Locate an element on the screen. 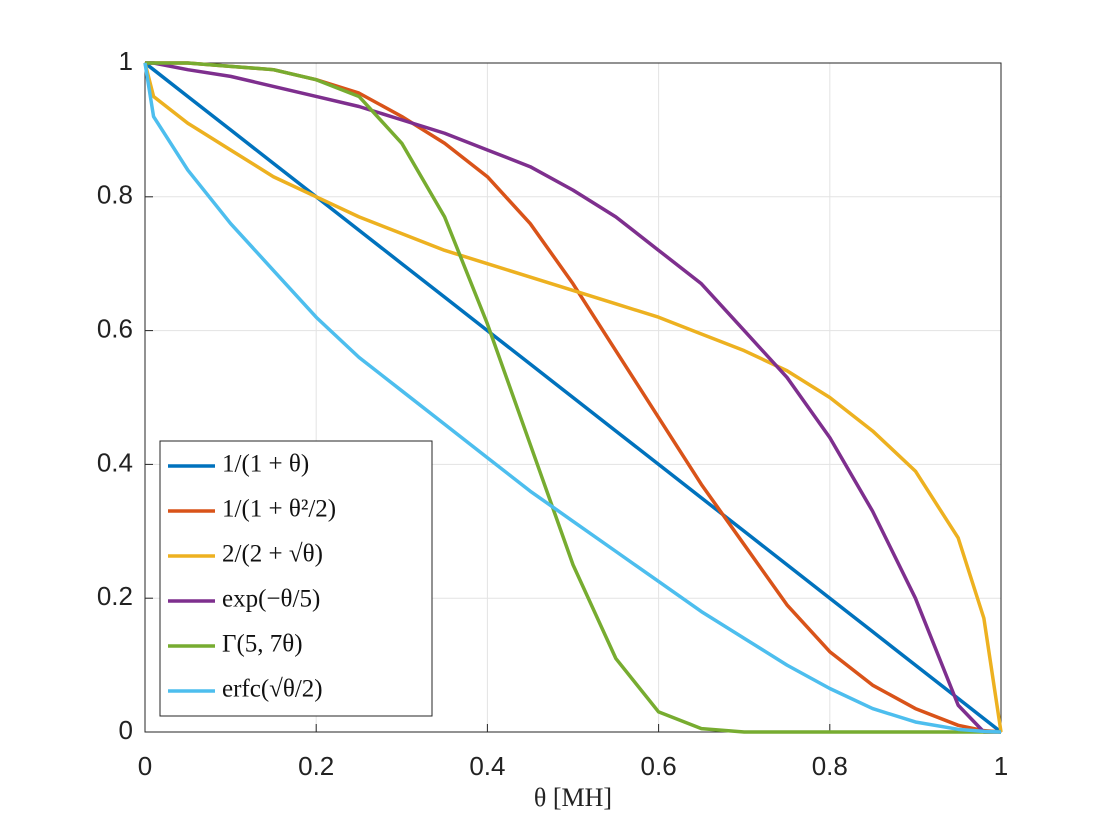 This screenshot has height=835, width=1108. x-axis-label: θ [MH] is located at coordinates (573, 797).